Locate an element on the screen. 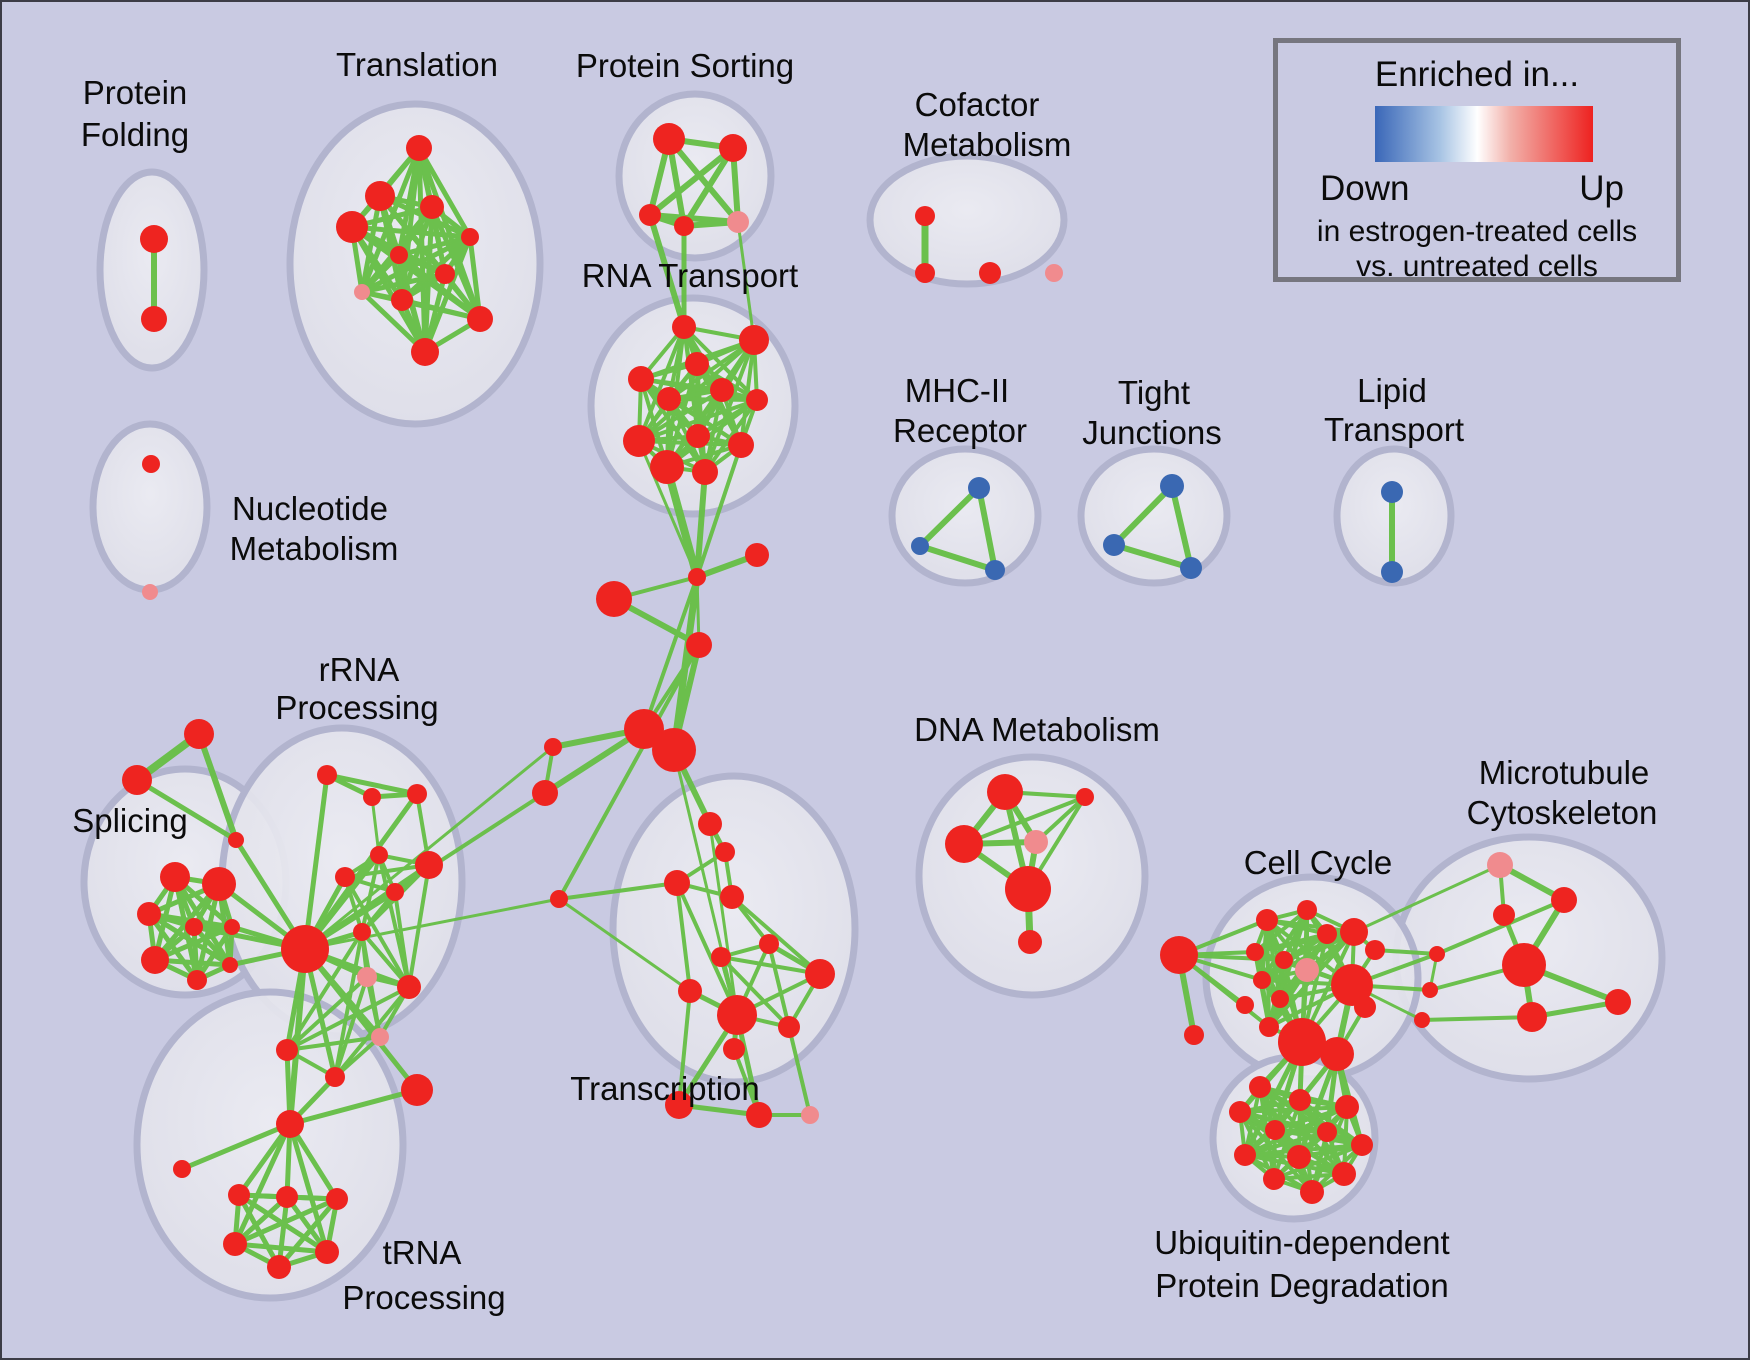  legend-up-label: Up is located at coordinates (1601, 188).